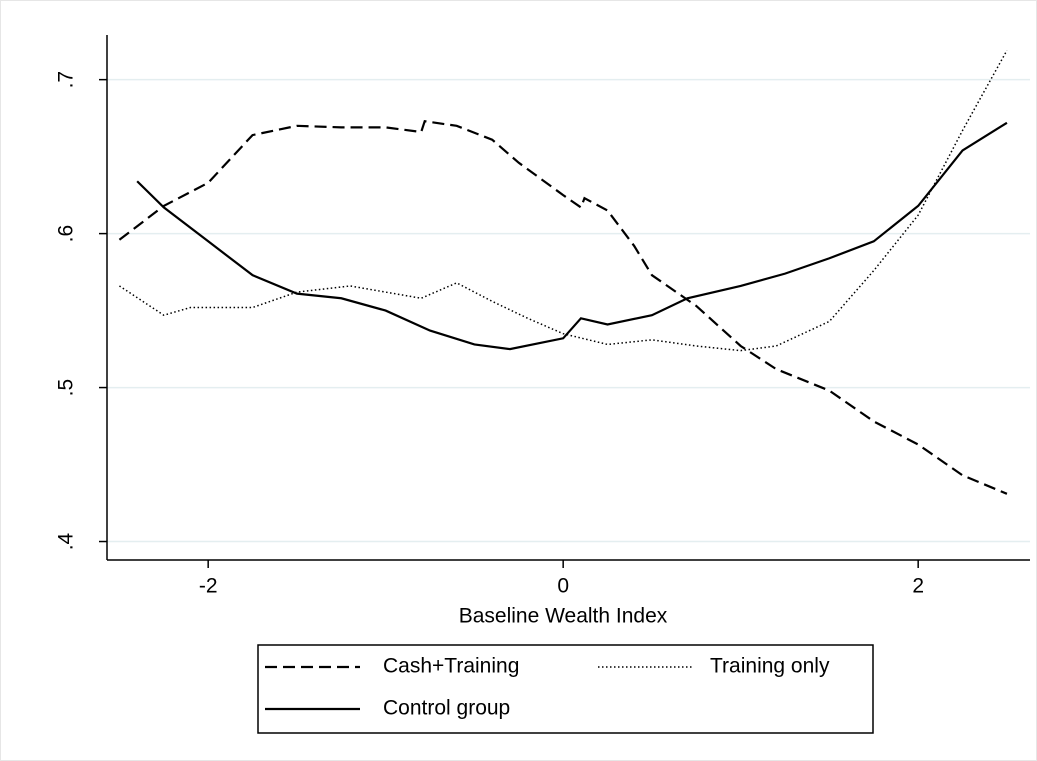  Describe the element at coordinates (565, 689) in the screenshot. I see `legend-box` at that location.